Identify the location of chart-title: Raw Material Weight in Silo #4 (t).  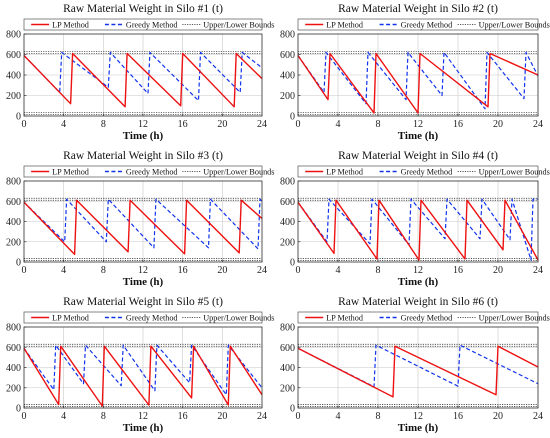
(418, 156).